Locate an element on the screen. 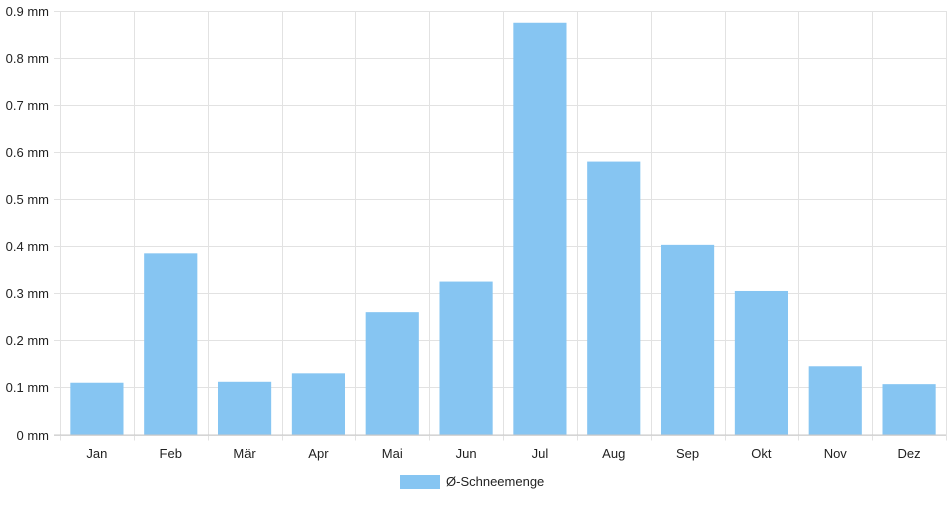 This screenshot has height=505, width=952. y-tick-label: 0.6 mm is located at coordinates (27, 152).